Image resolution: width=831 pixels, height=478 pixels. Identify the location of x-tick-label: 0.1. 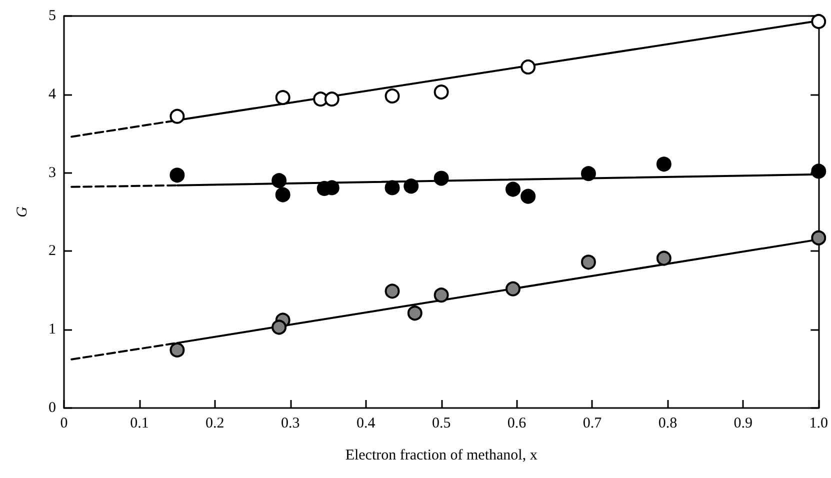
(139, 424).